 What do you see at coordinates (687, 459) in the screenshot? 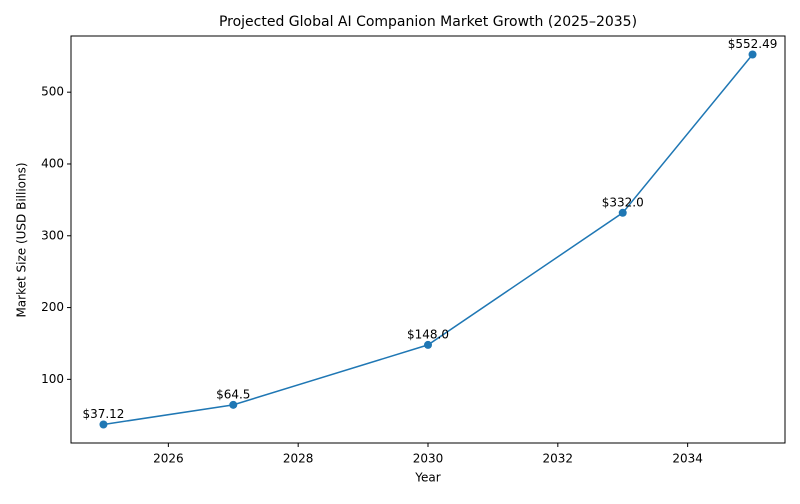
I see `x-tick-label: 2034` at bounding box center [687, 459].